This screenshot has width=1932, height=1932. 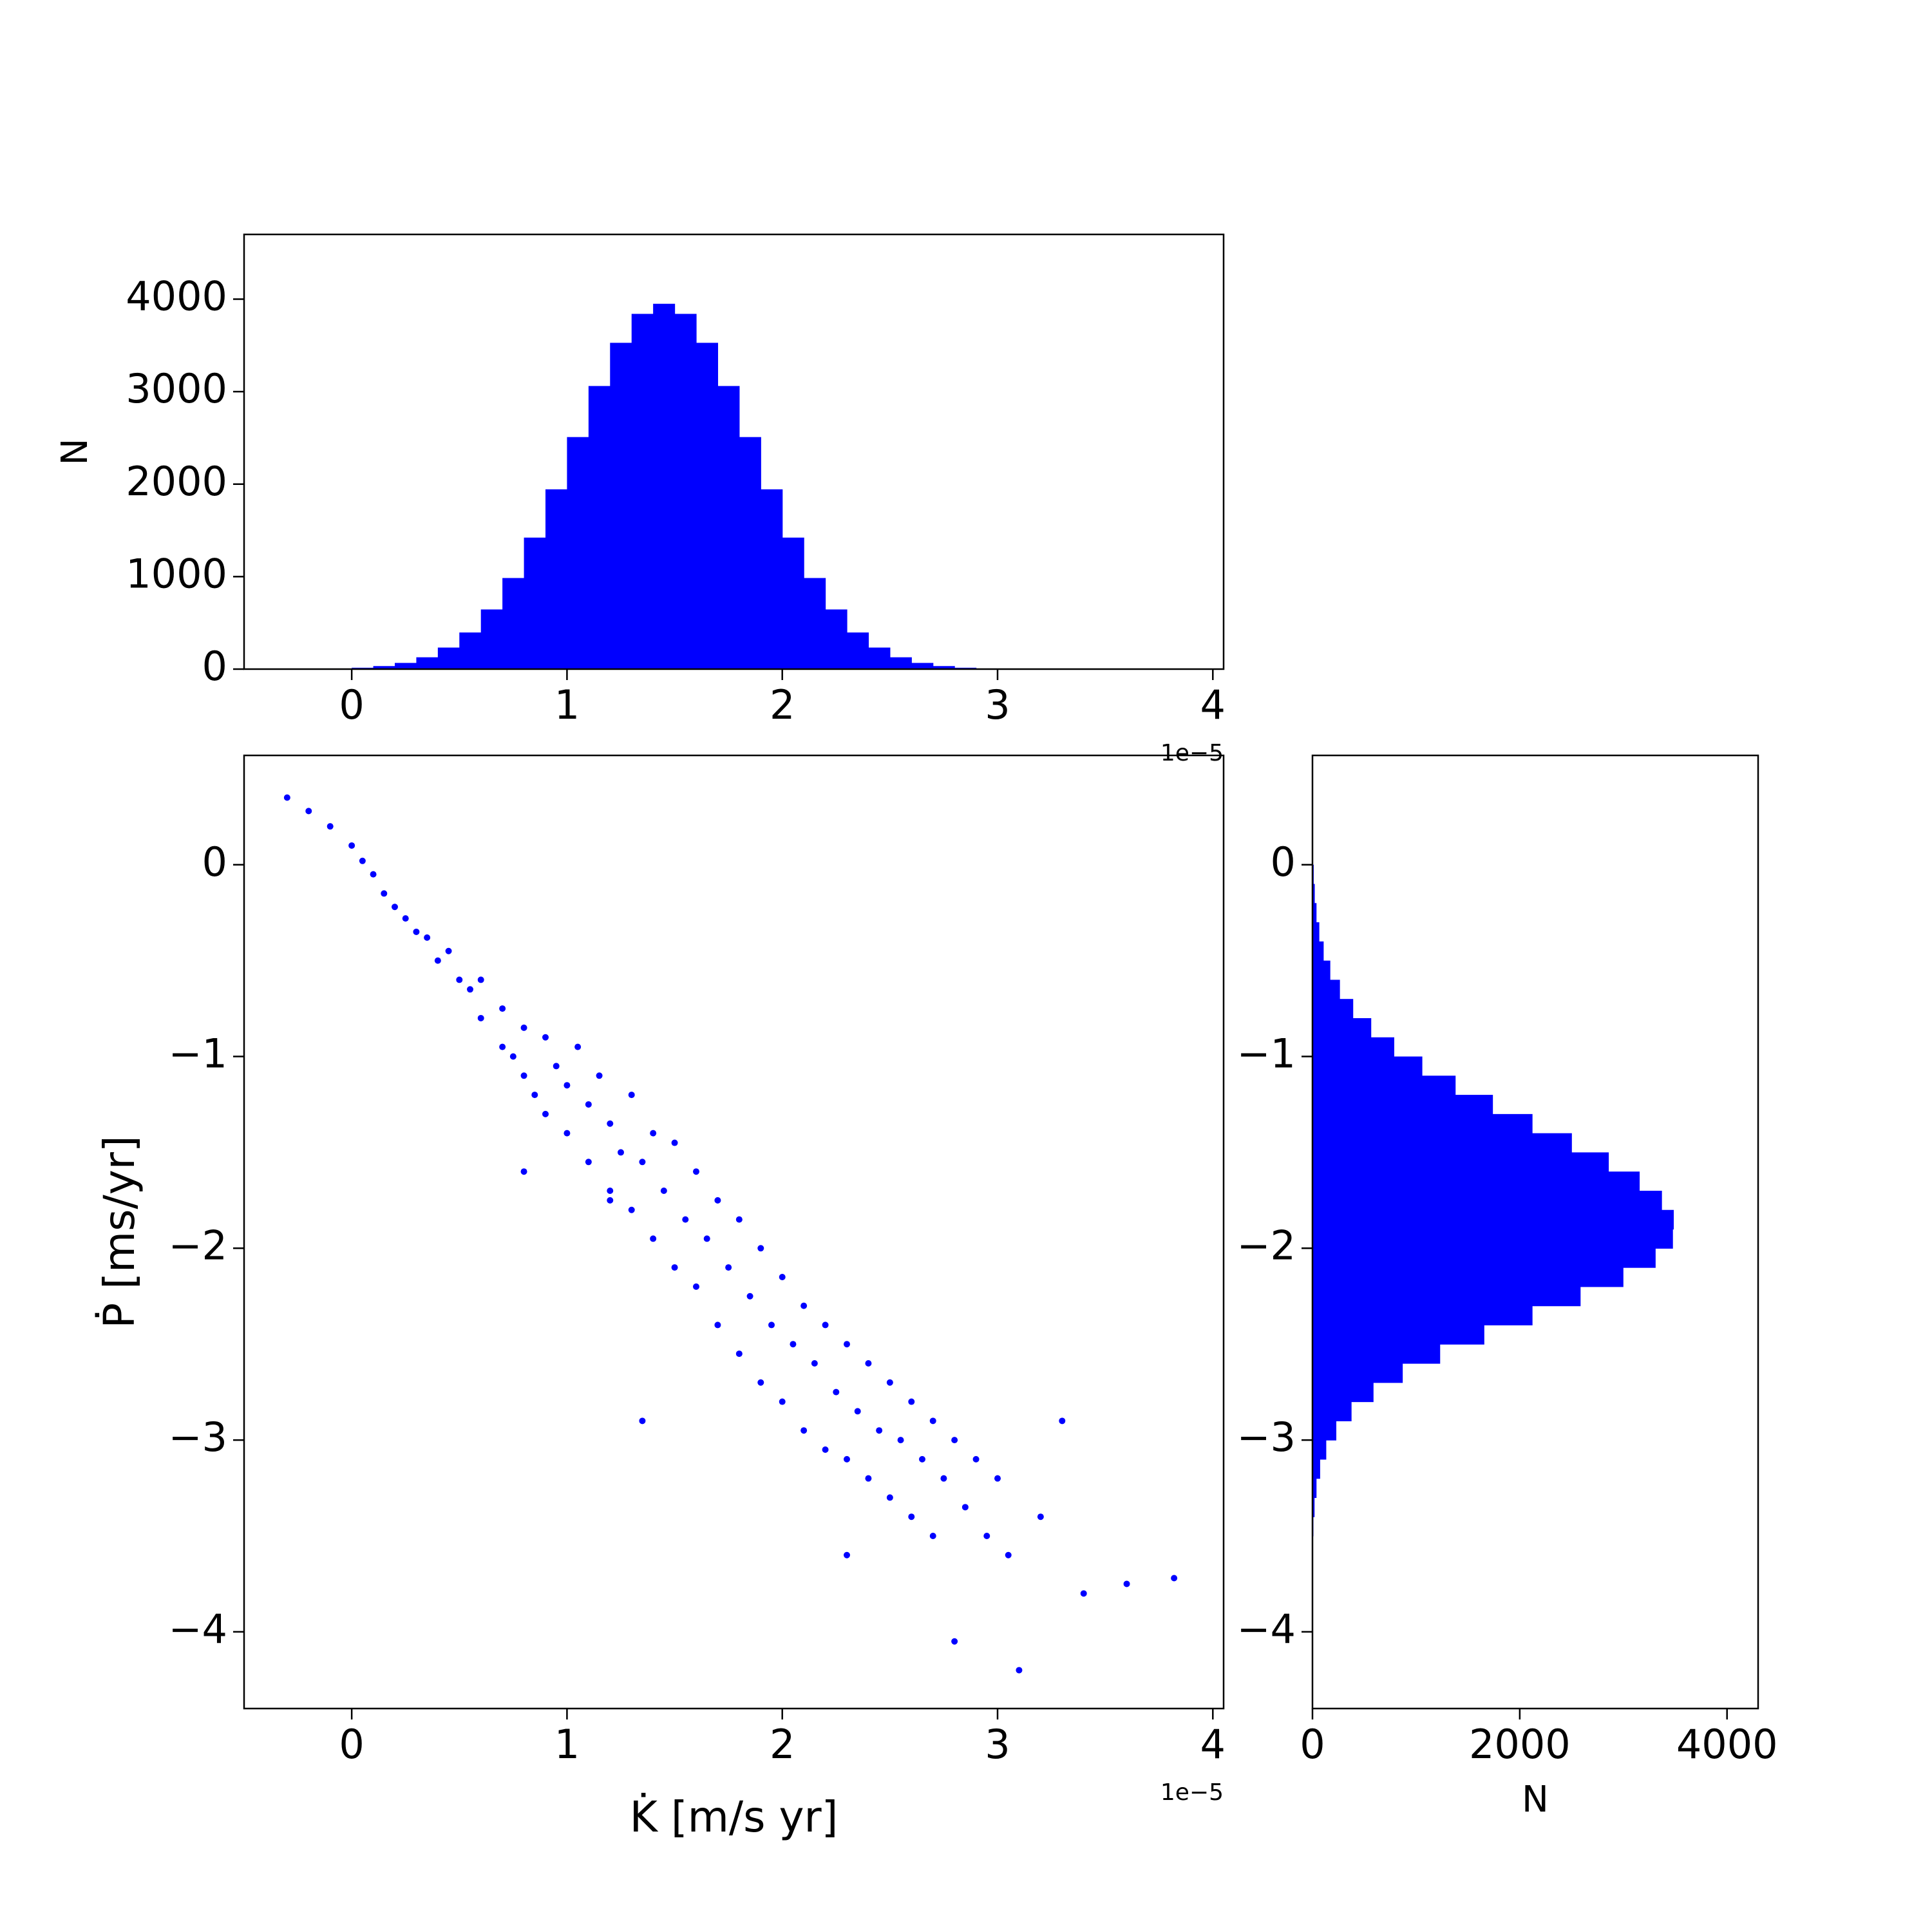 I want to click on x-axis-label: N, so click(x=1535, y=1800).